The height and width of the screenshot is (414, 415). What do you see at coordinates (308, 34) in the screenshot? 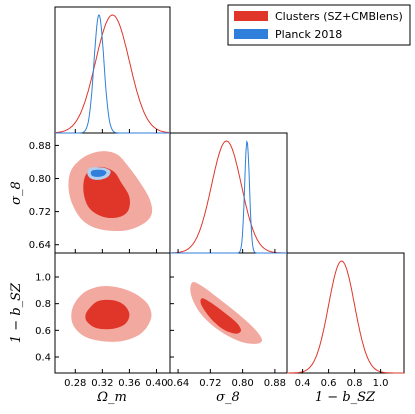
I see `legend-label-planck: Planck 2018` at bounding box center [308, 34].